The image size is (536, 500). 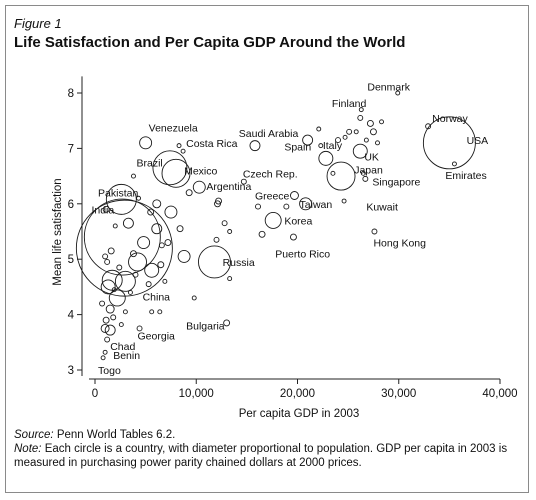 I want to click on y-tick-label: 7, so click(x=71, y=149).